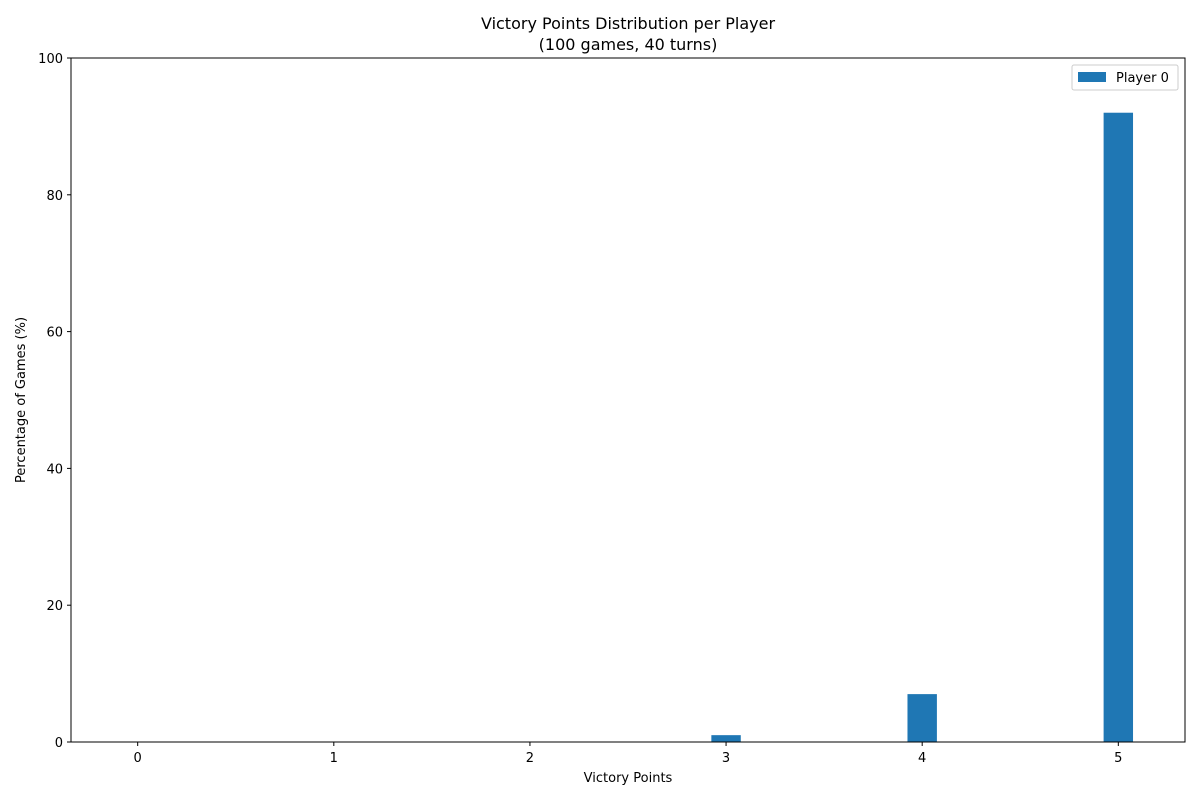 The height and width of the screenshot is (800, 1200). What do you see at coordinates (54, 606) in the screenshot?
I see `y-tick-label: 20` at bounding box center [54, 606].